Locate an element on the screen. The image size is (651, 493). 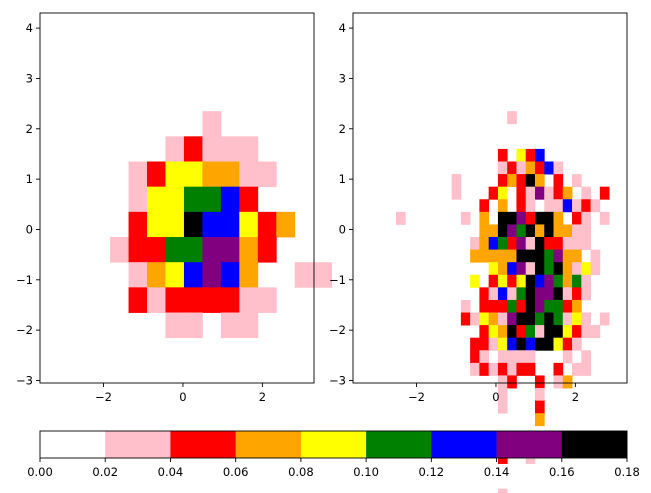
colorbar-tick-label: 0.02 is located at coordinates (105, 472).